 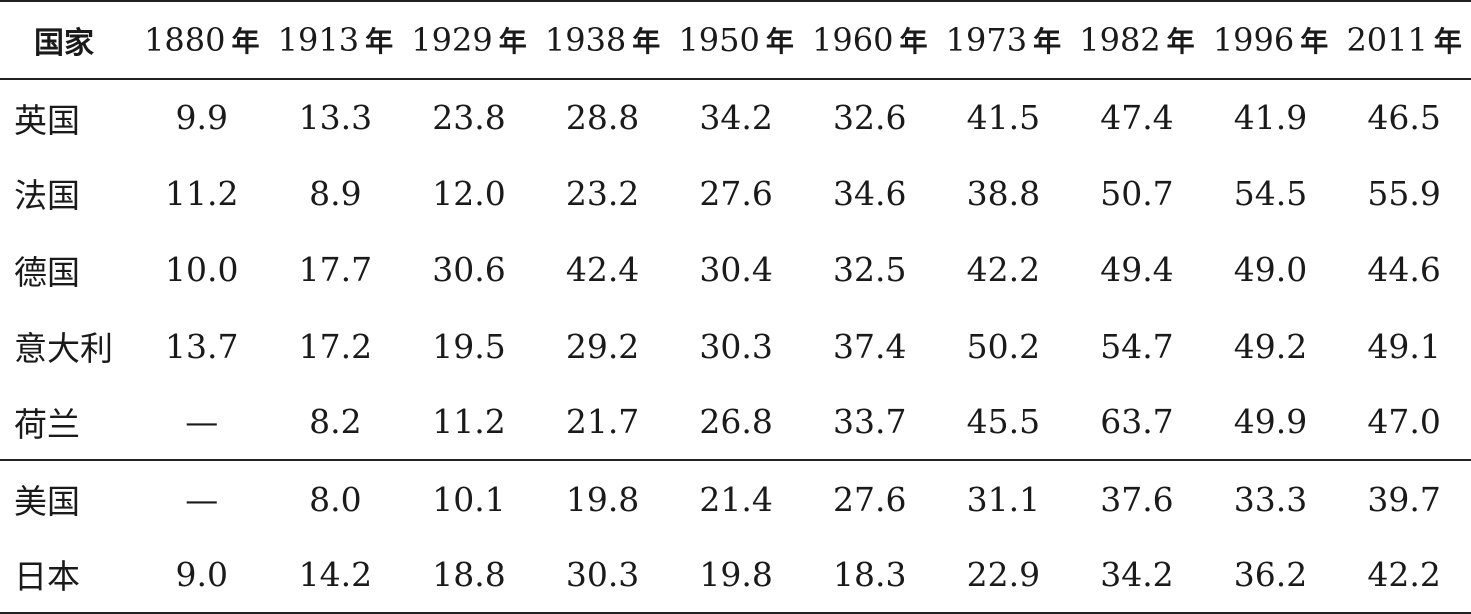 What do you see at coordinates (602, 422) in the screenshot?
I see `value-cell: 21.7` at bounding box center [602, 422].